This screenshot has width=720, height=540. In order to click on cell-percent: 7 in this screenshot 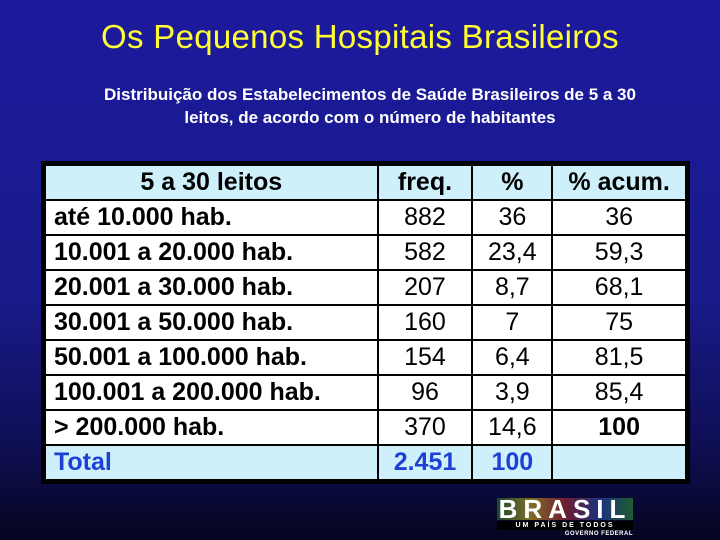, I will do `click(512, 322)`.